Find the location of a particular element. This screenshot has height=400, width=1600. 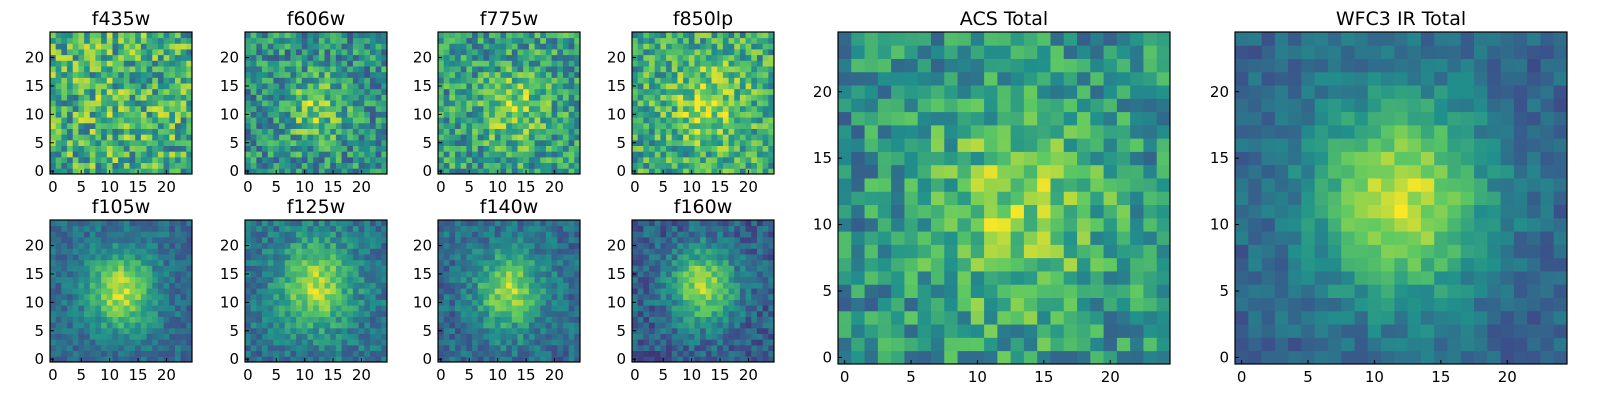

axes-frame is located at coordinates (316, 291).